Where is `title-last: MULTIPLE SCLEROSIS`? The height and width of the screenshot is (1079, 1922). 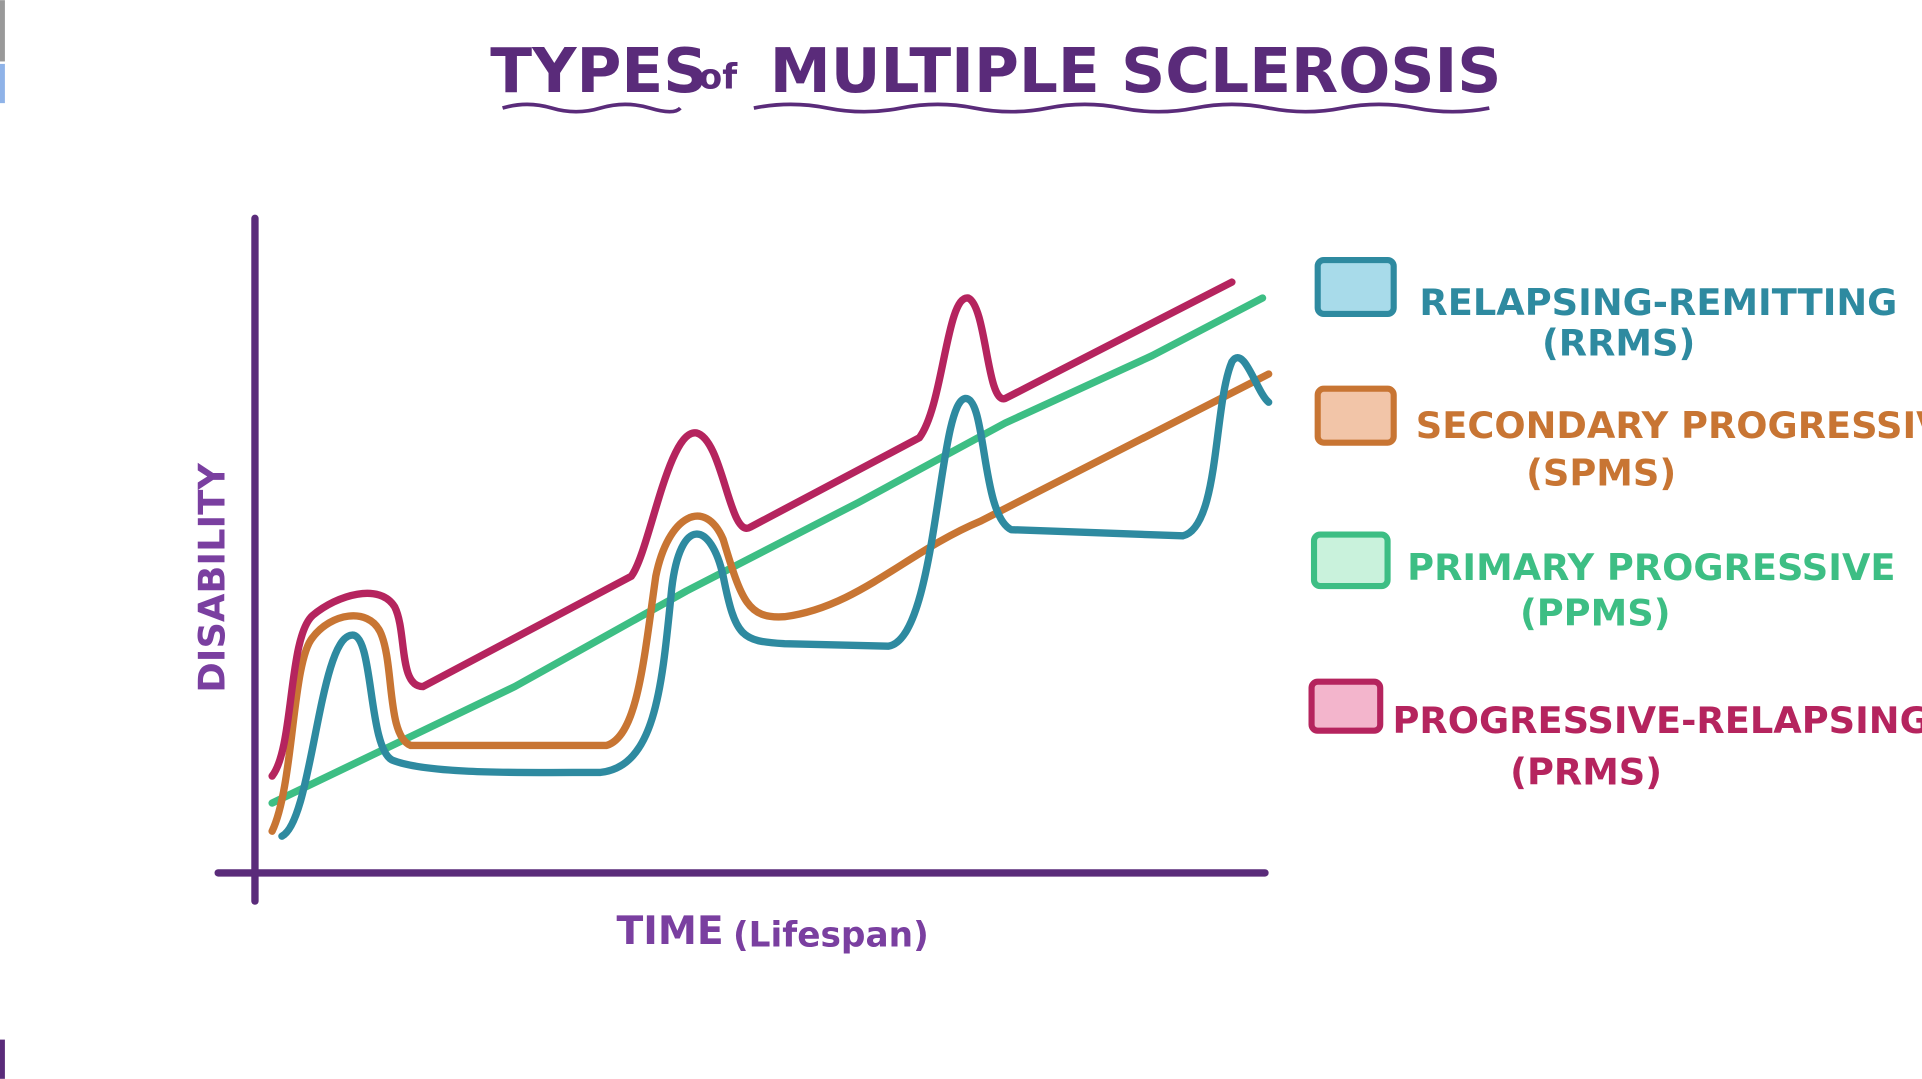 title-last: MULTIPLE SCLEROSIS is located at coordinates (1136, 71).